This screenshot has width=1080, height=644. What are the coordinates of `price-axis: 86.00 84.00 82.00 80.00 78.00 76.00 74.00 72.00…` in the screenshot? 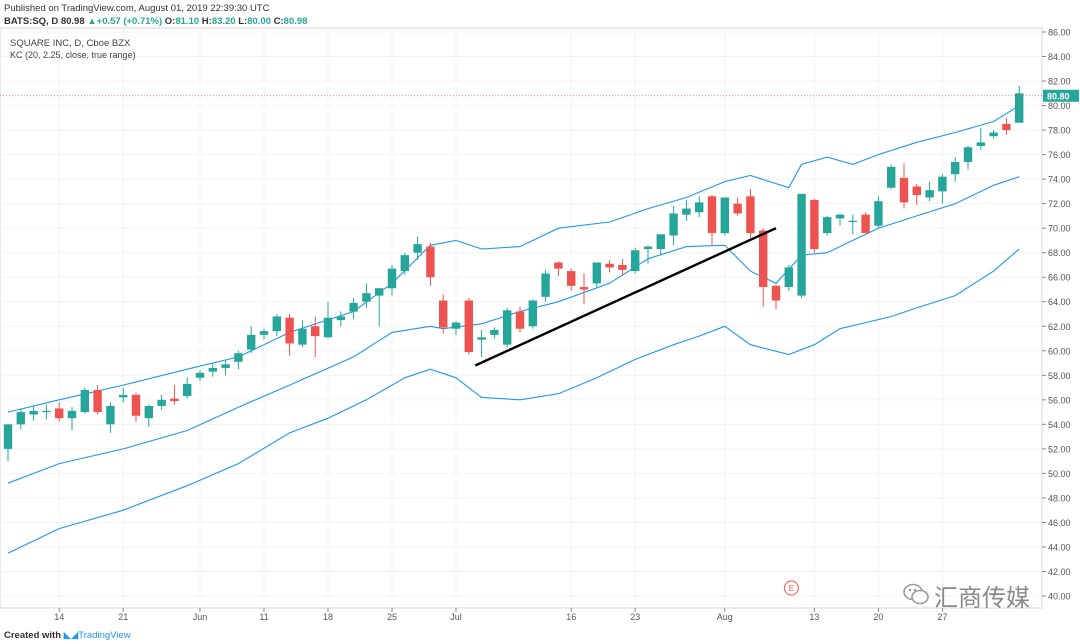 It's located at (1060, 315).